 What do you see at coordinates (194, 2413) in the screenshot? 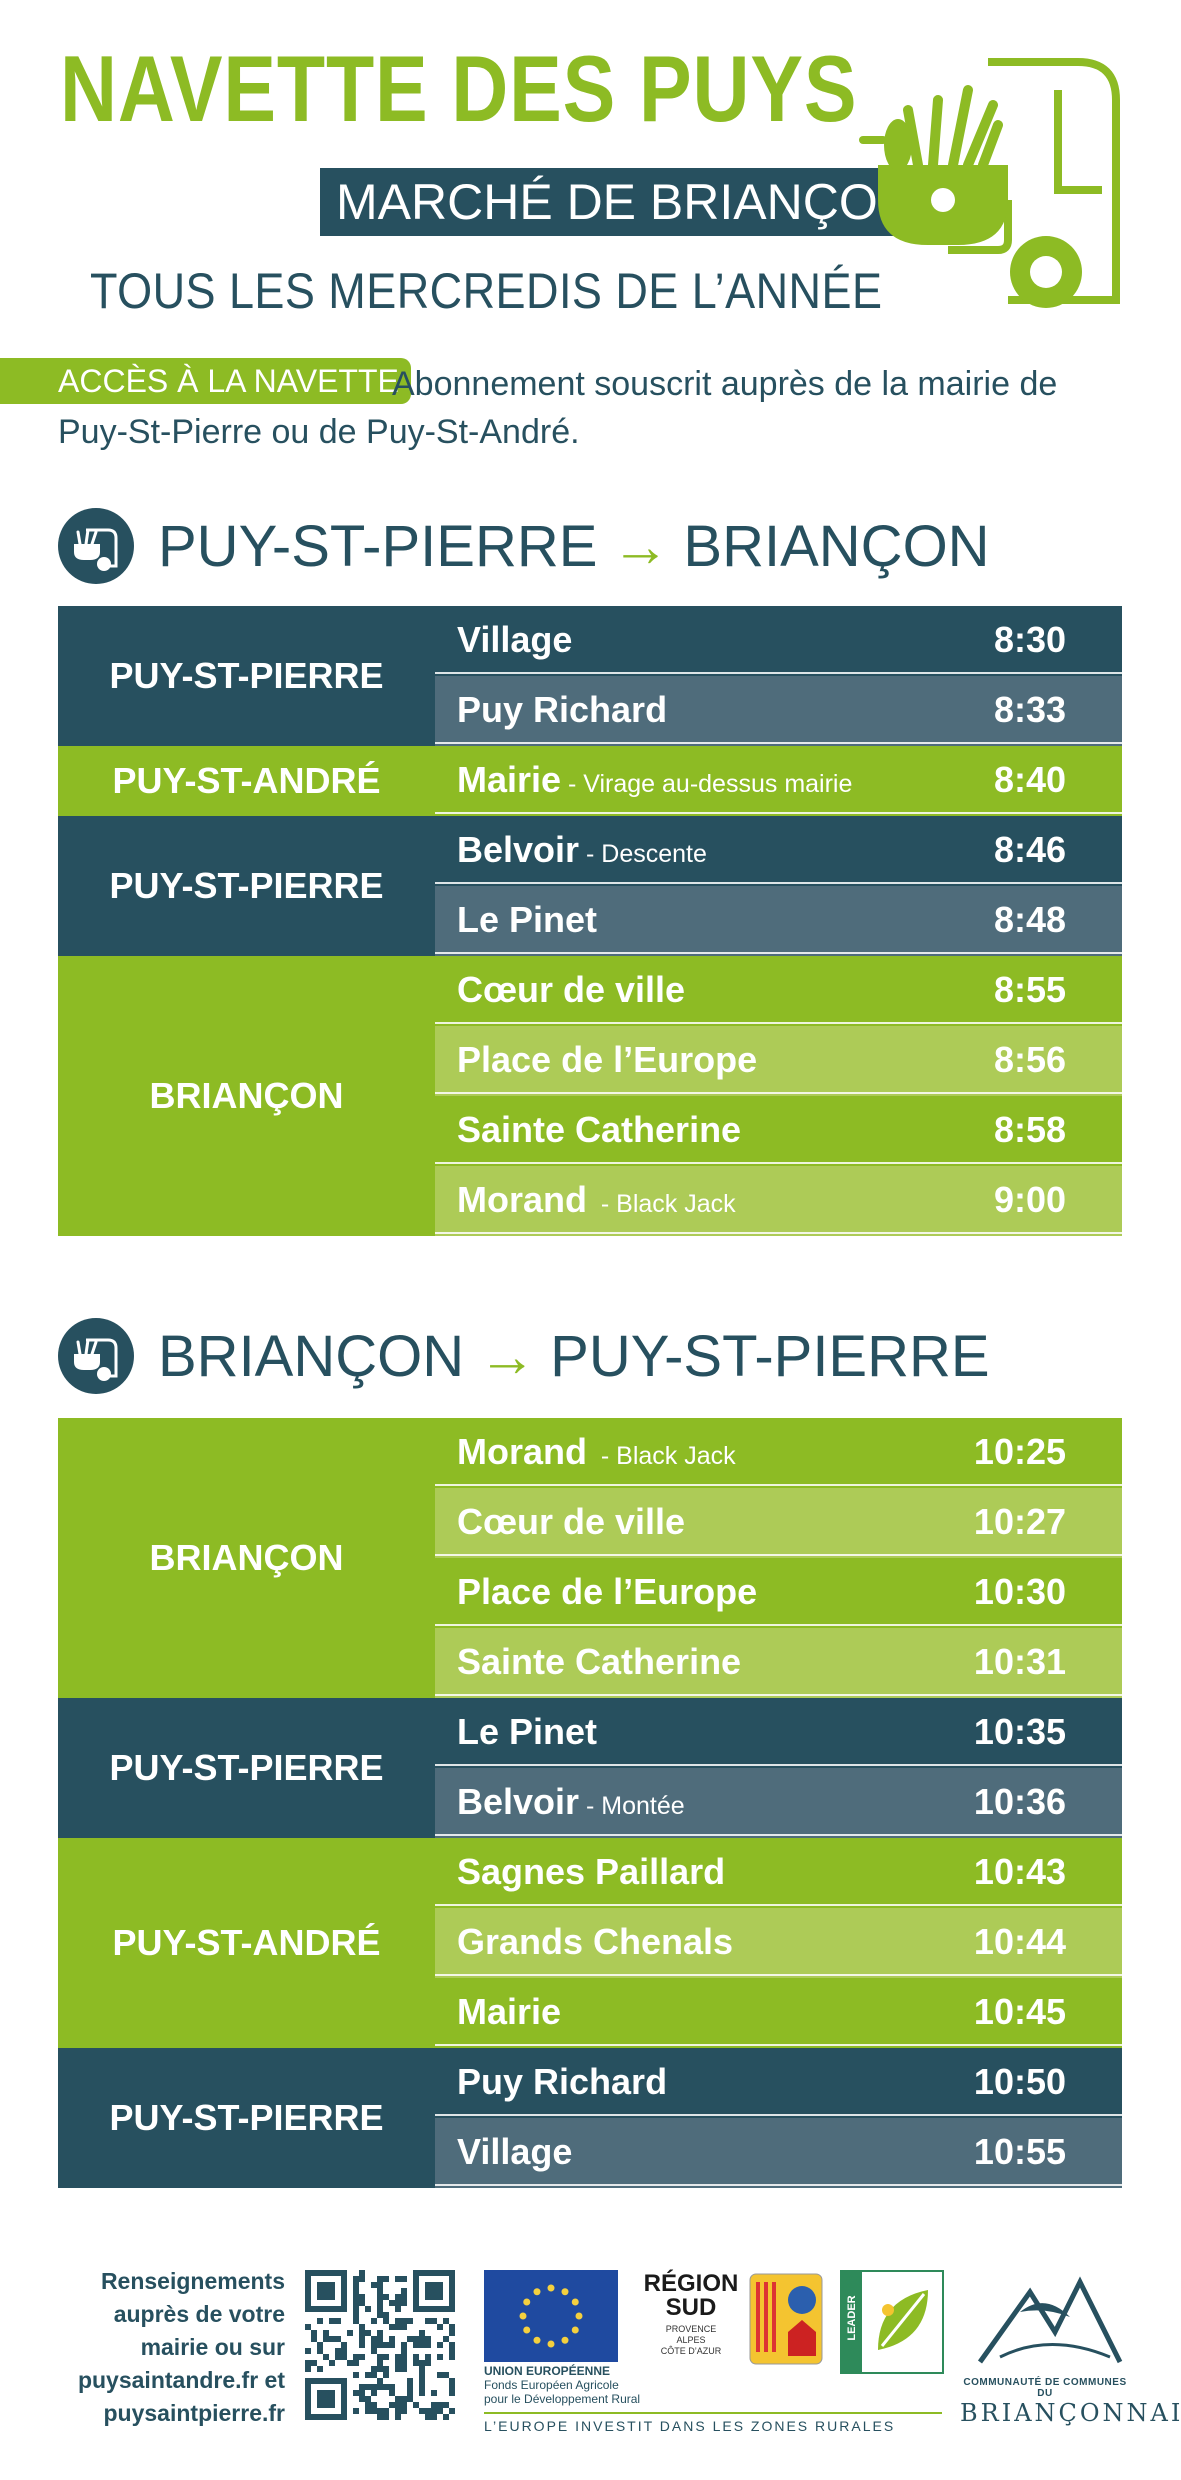
I see `contact-line: puysaintpierre.fr` at bounding box center [194, 2413].